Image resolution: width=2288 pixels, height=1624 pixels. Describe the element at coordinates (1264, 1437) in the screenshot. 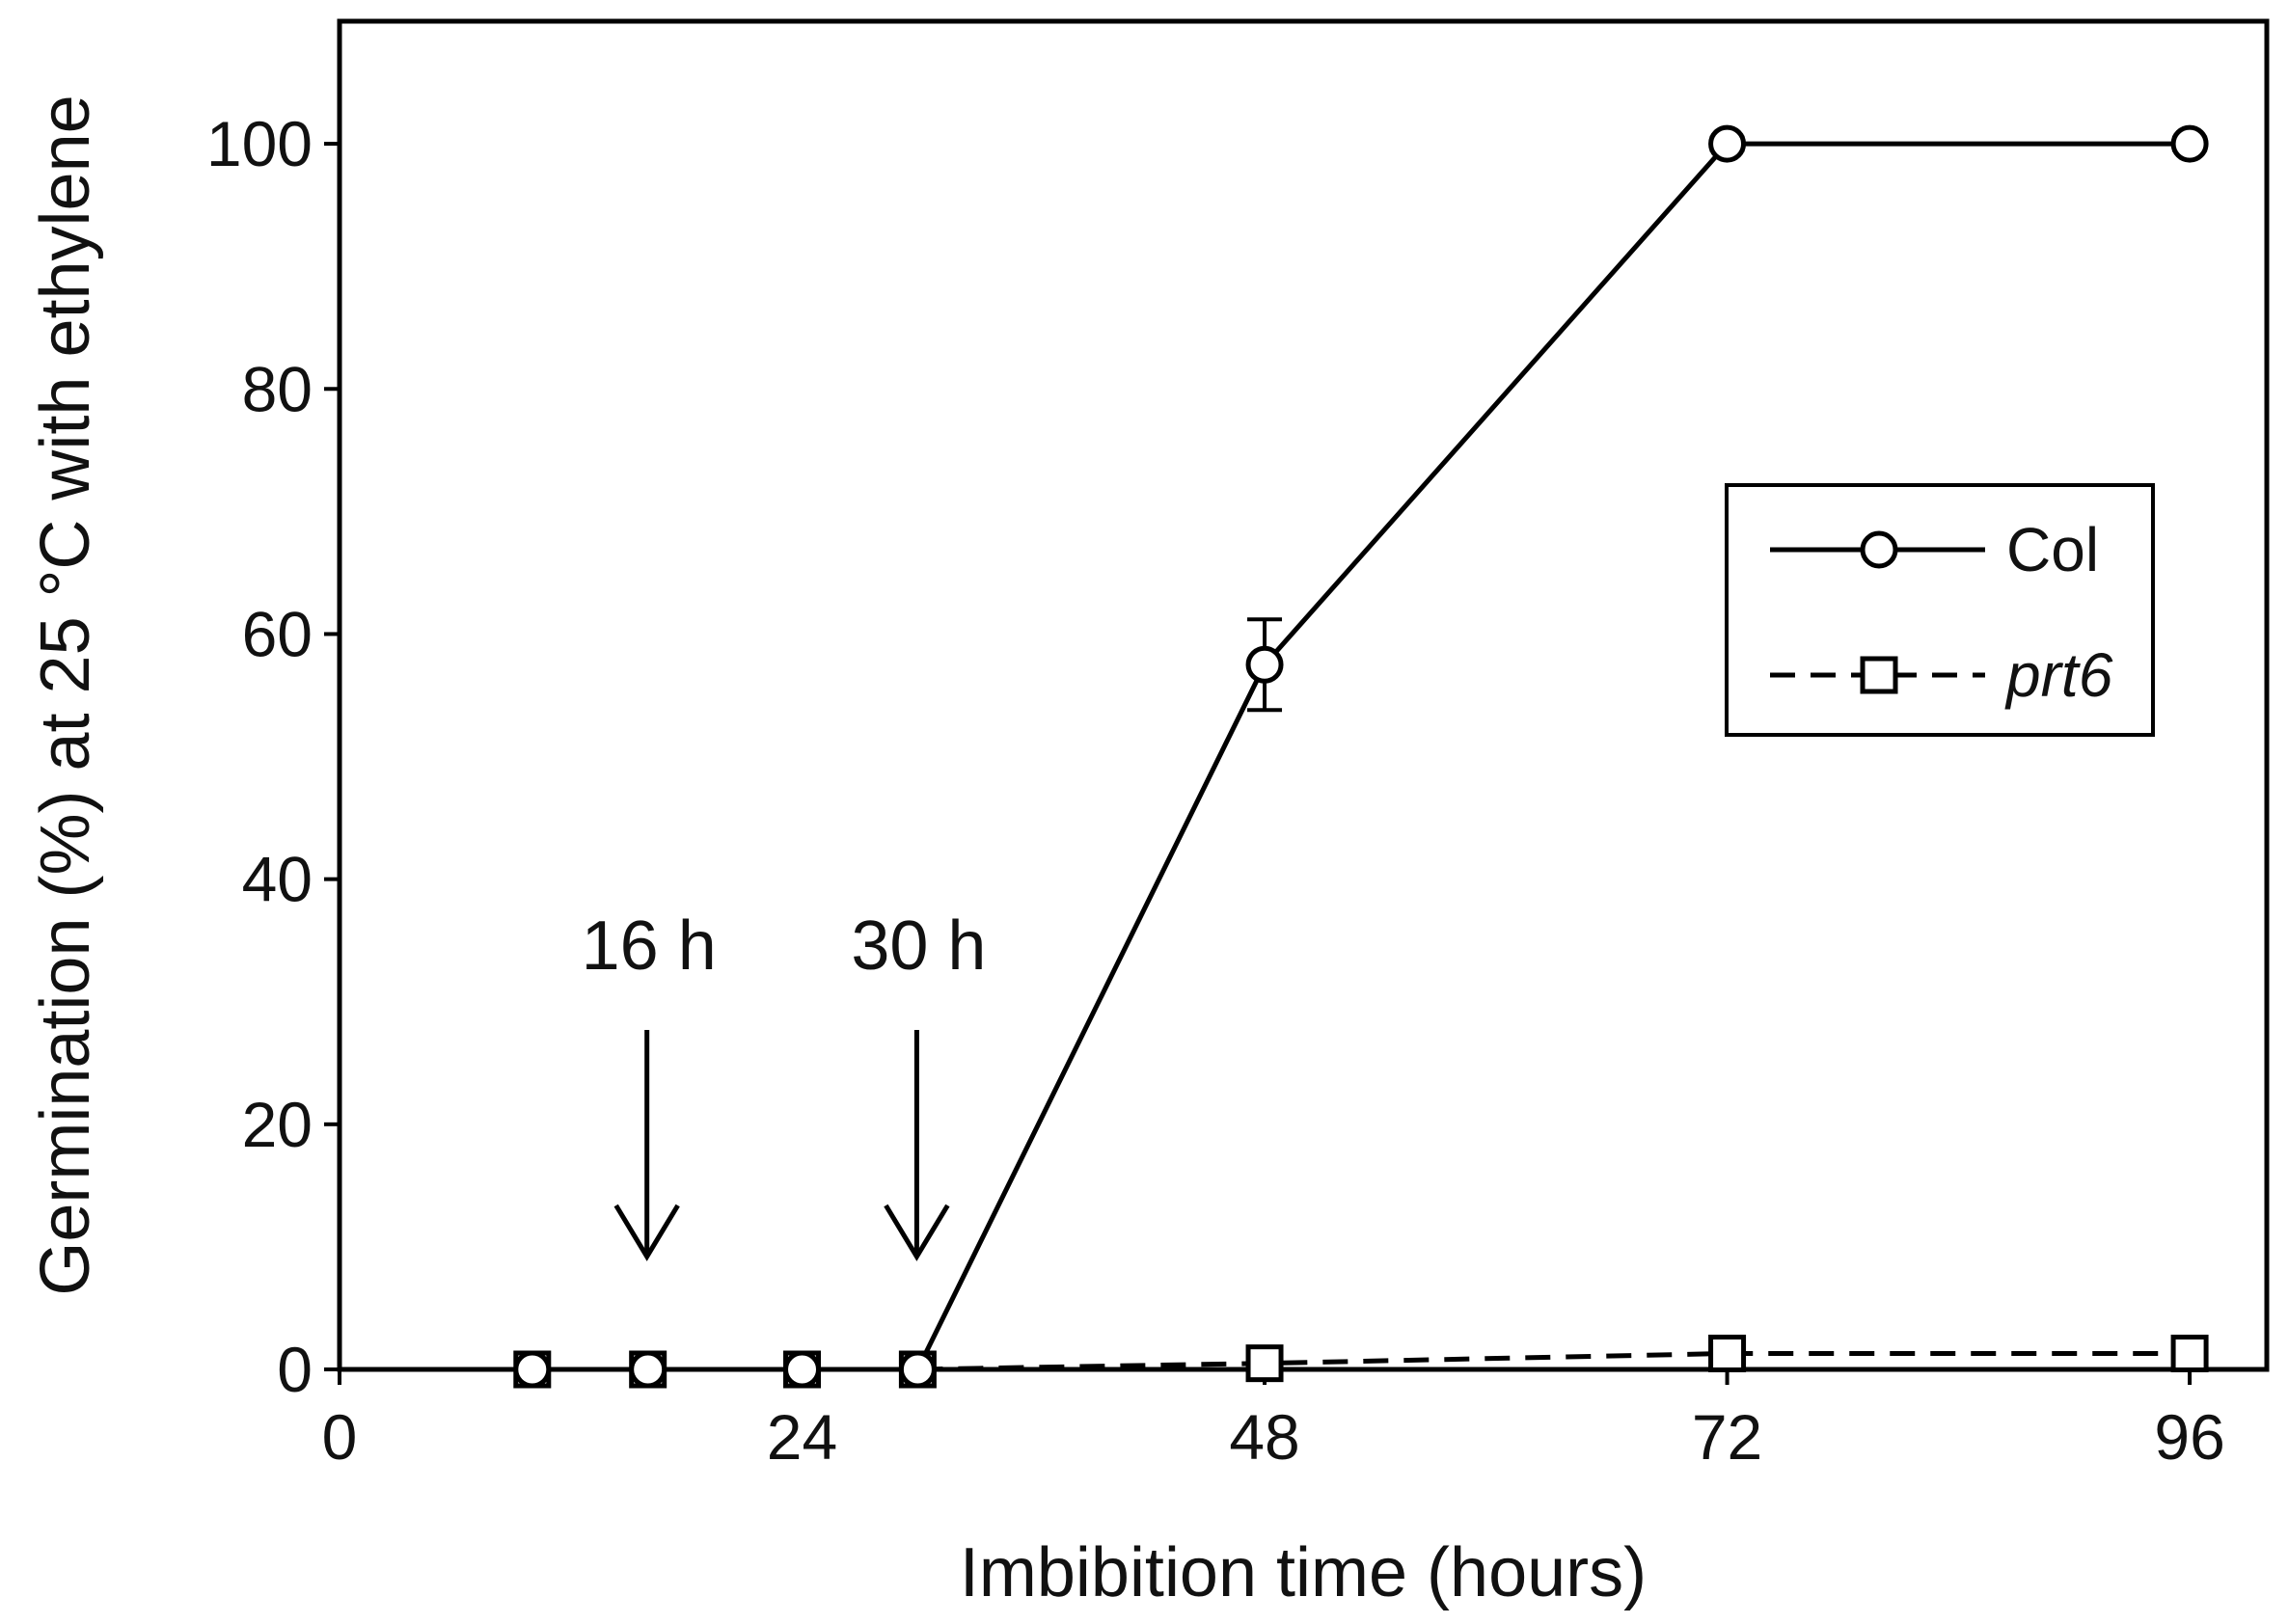

I see `x-tick-label: 48` at that location.